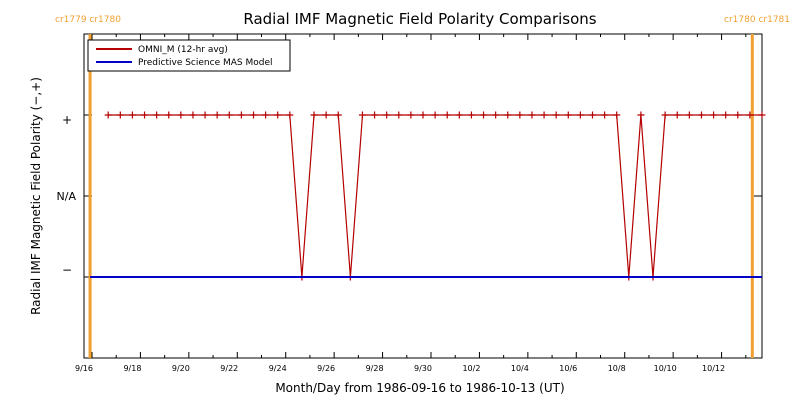 The height and width of the screenshot is (400, 800). I want to click on x-tick-label: 10/8, so click(617, 368).